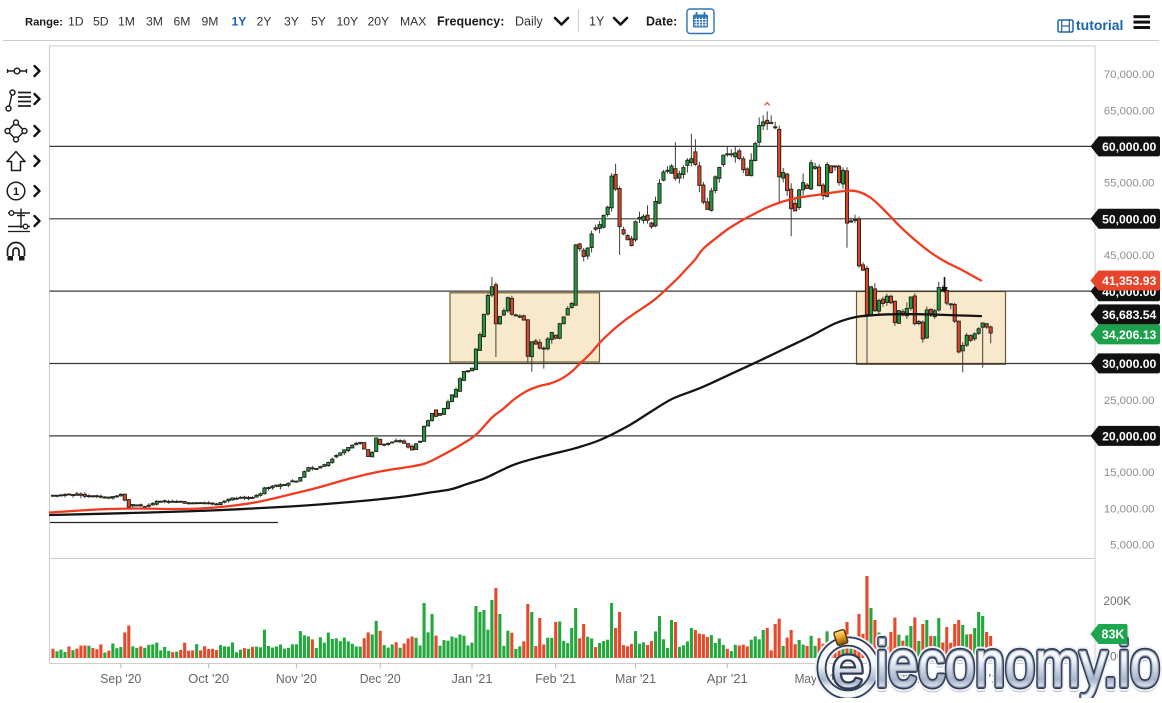  Describe the element at coordinates (1129, 437) in the screenshot. I see `svg-text: 20,000.00` at that location.